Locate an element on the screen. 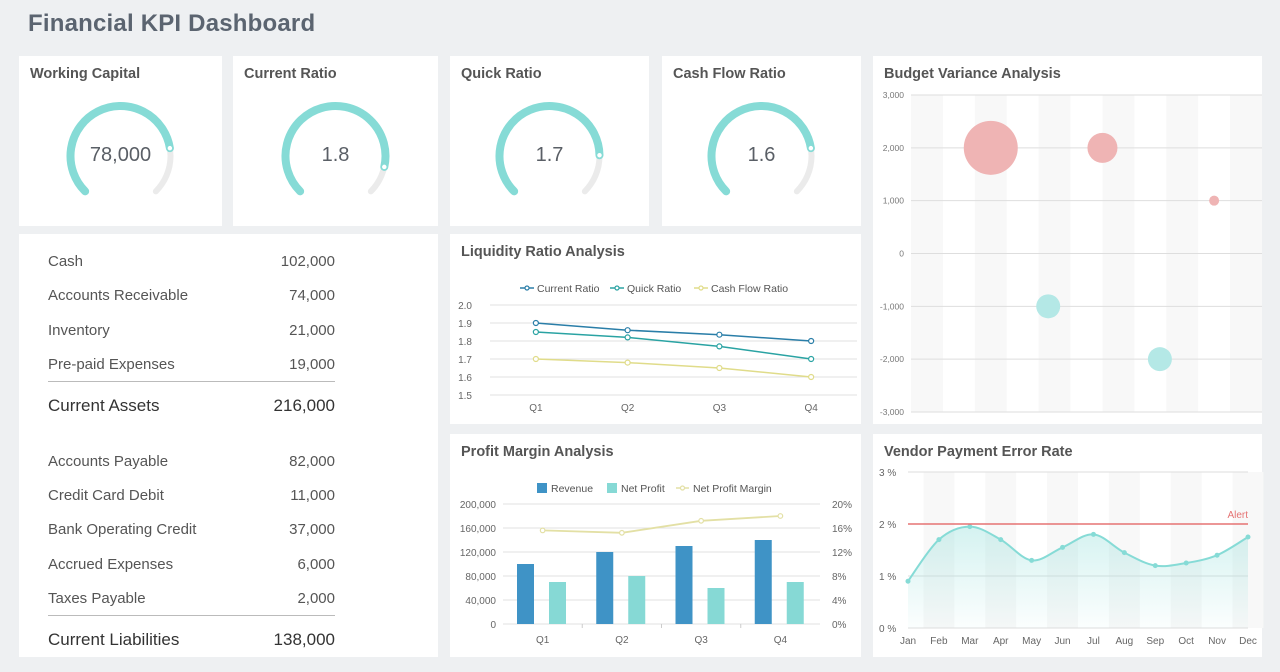 The height and width of the screenshot is (672, 1280). y2-tick-label: 20% is located at coordinates (842, 505).